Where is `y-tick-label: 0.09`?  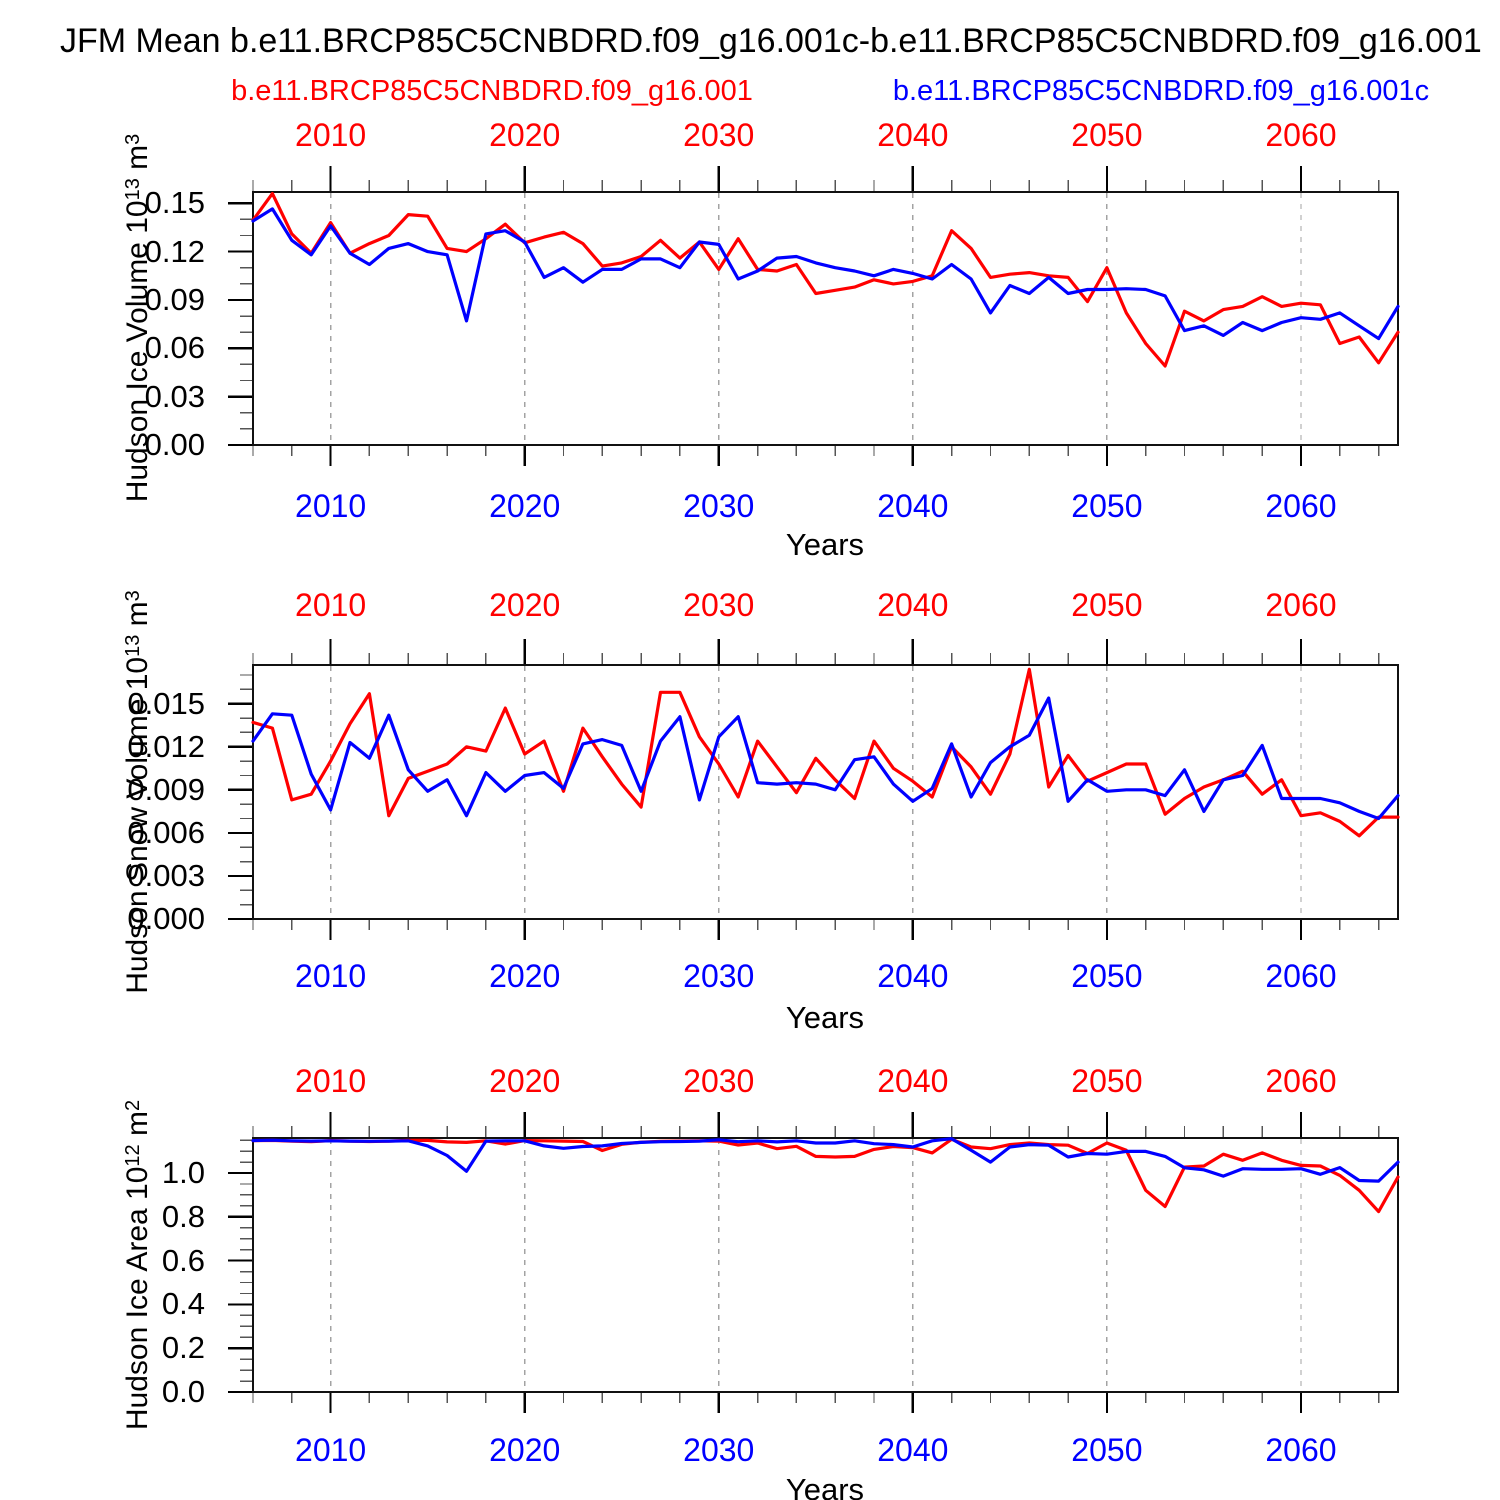
y-tick-label: 0.09 is located at coordinates (174, 299).